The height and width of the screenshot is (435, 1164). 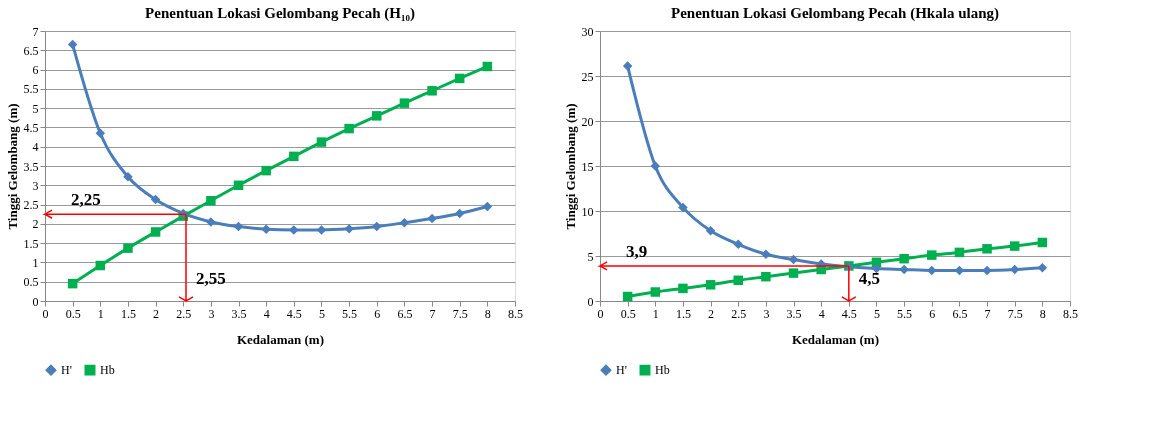 What do you see at coordinates (211, 278) in the screenshot?
I see `ref-line-label: 2,55` at bounding box center [211, 278].